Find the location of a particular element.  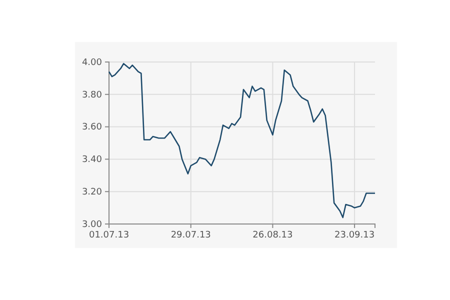

y-tick-label: 3.40 is located at coordinates (92, 160).